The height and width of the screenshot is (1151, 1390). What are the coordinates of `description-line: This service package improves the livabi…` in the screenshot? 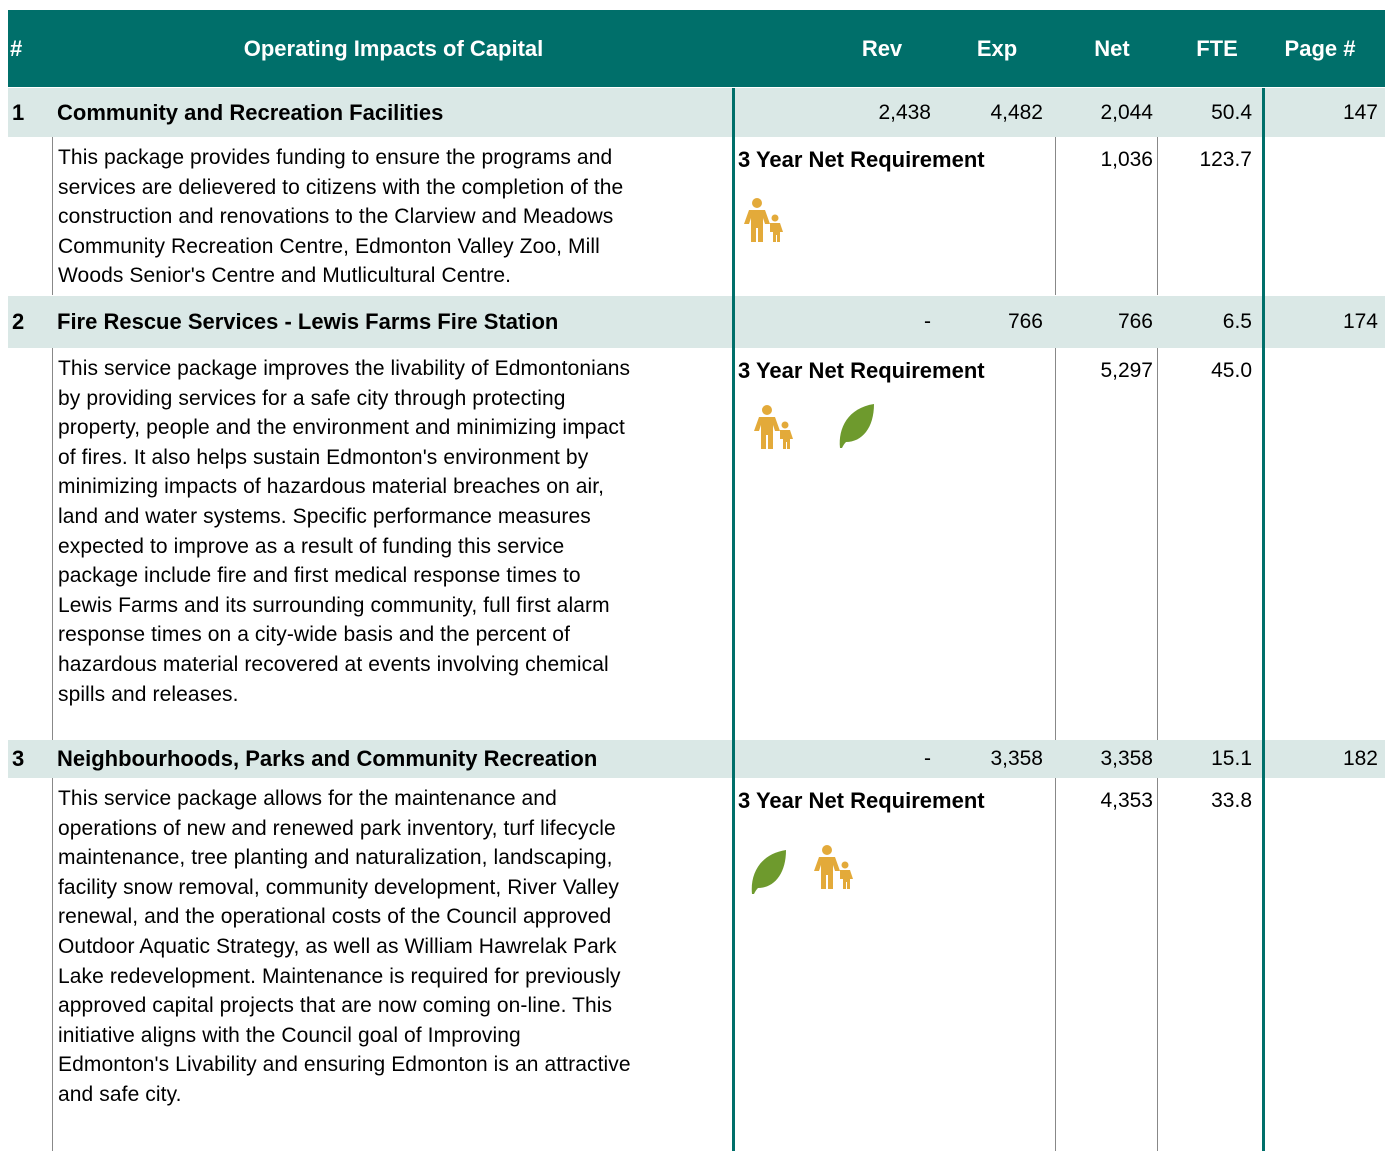 It's located at (344, 368).